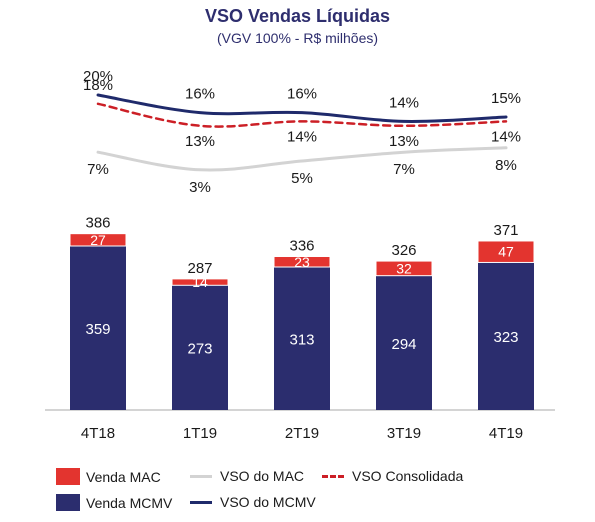 This screenshot has height=522, width=595. I want to click on legend-item-vso-mcmv: VSO do MCMV, so click(253, 502).